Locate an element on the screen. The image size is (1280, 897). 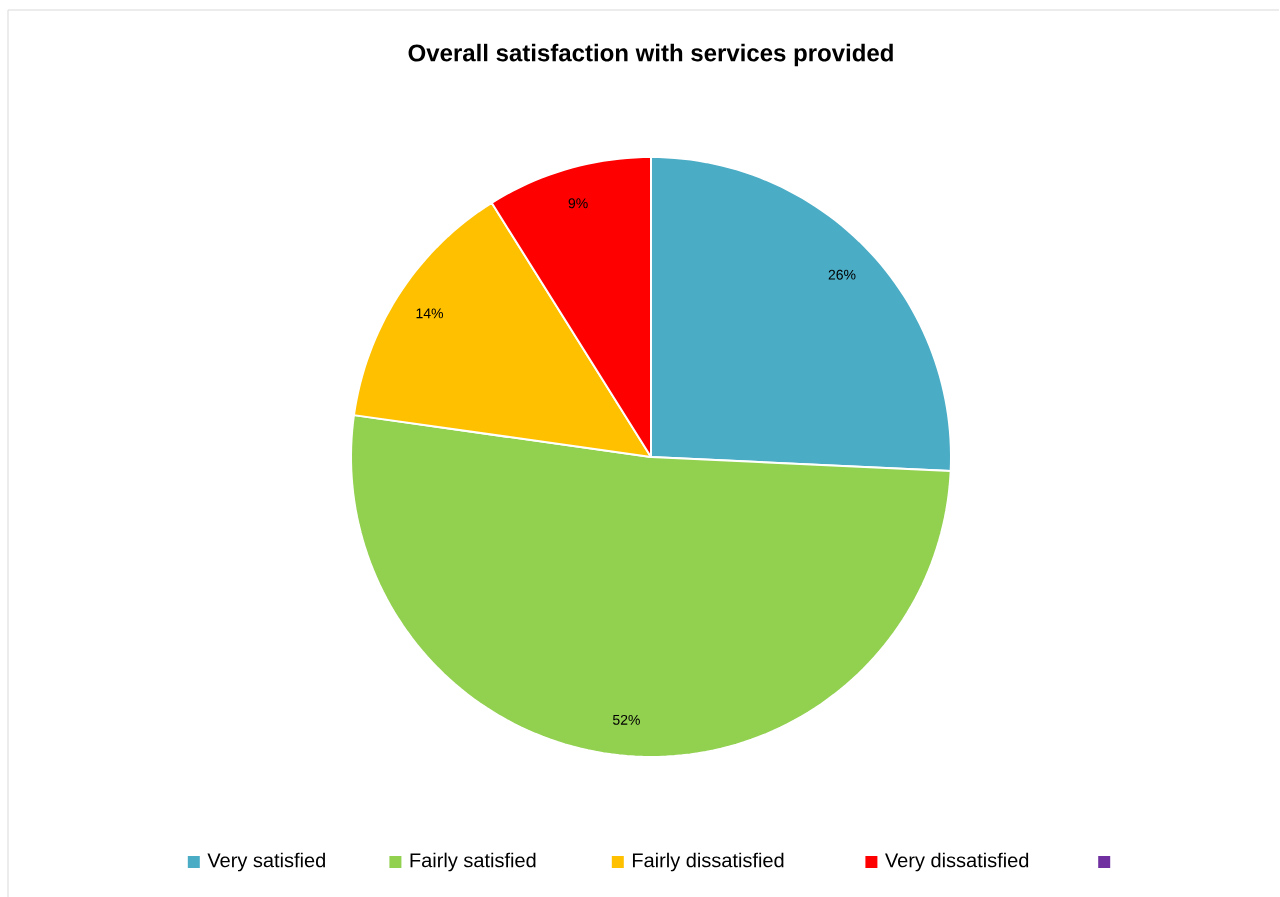
chart-title: Overall satisfaction with services provided is located at coordinates (650, 55).